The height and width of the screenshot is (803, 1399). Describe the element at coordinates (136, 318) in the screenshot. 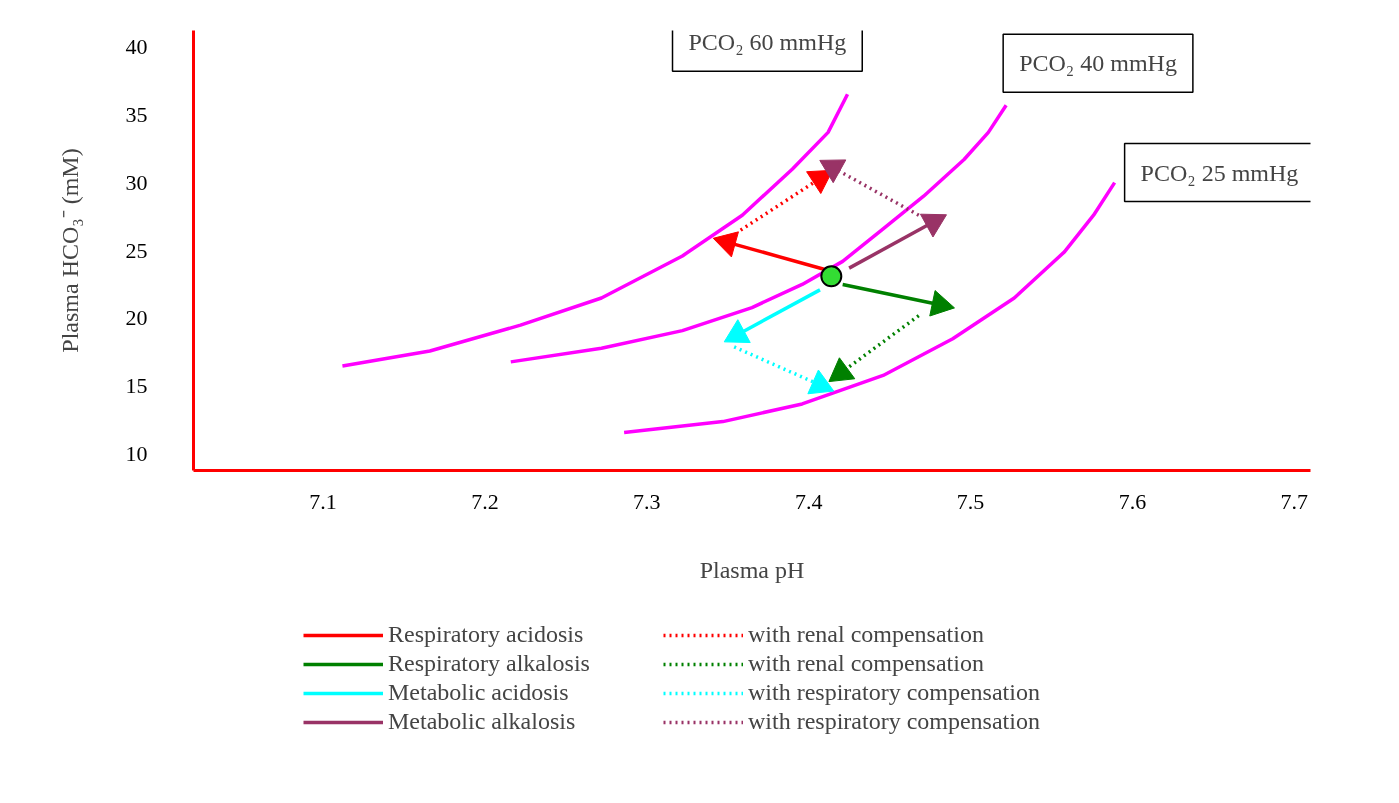

I see `y-tick-label: 20` at that location.